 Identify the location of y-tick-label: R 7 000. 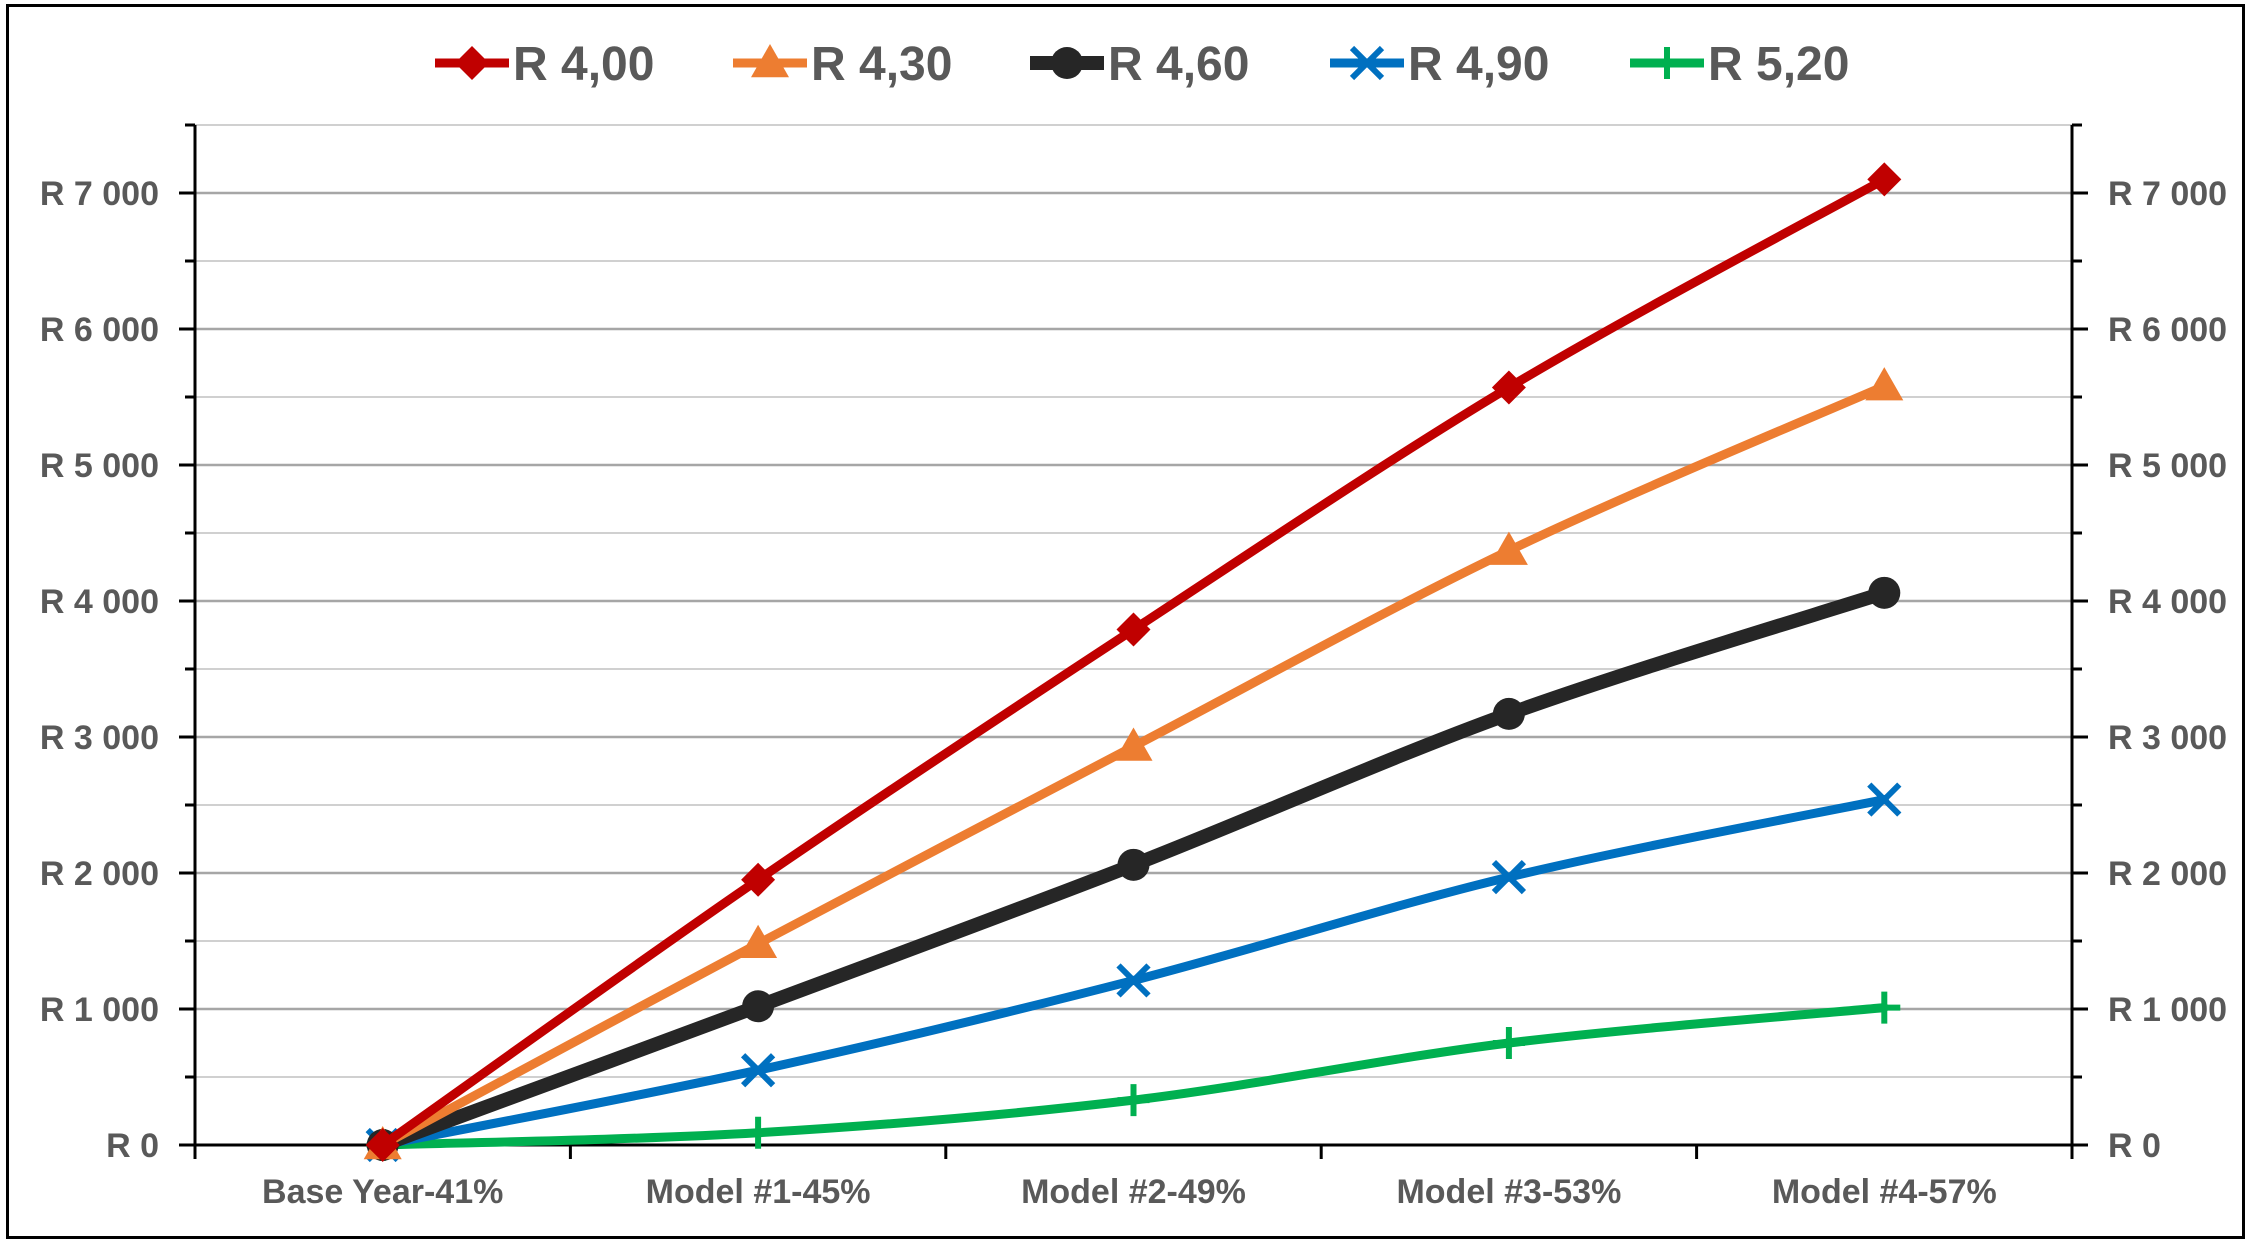
(99, 194).